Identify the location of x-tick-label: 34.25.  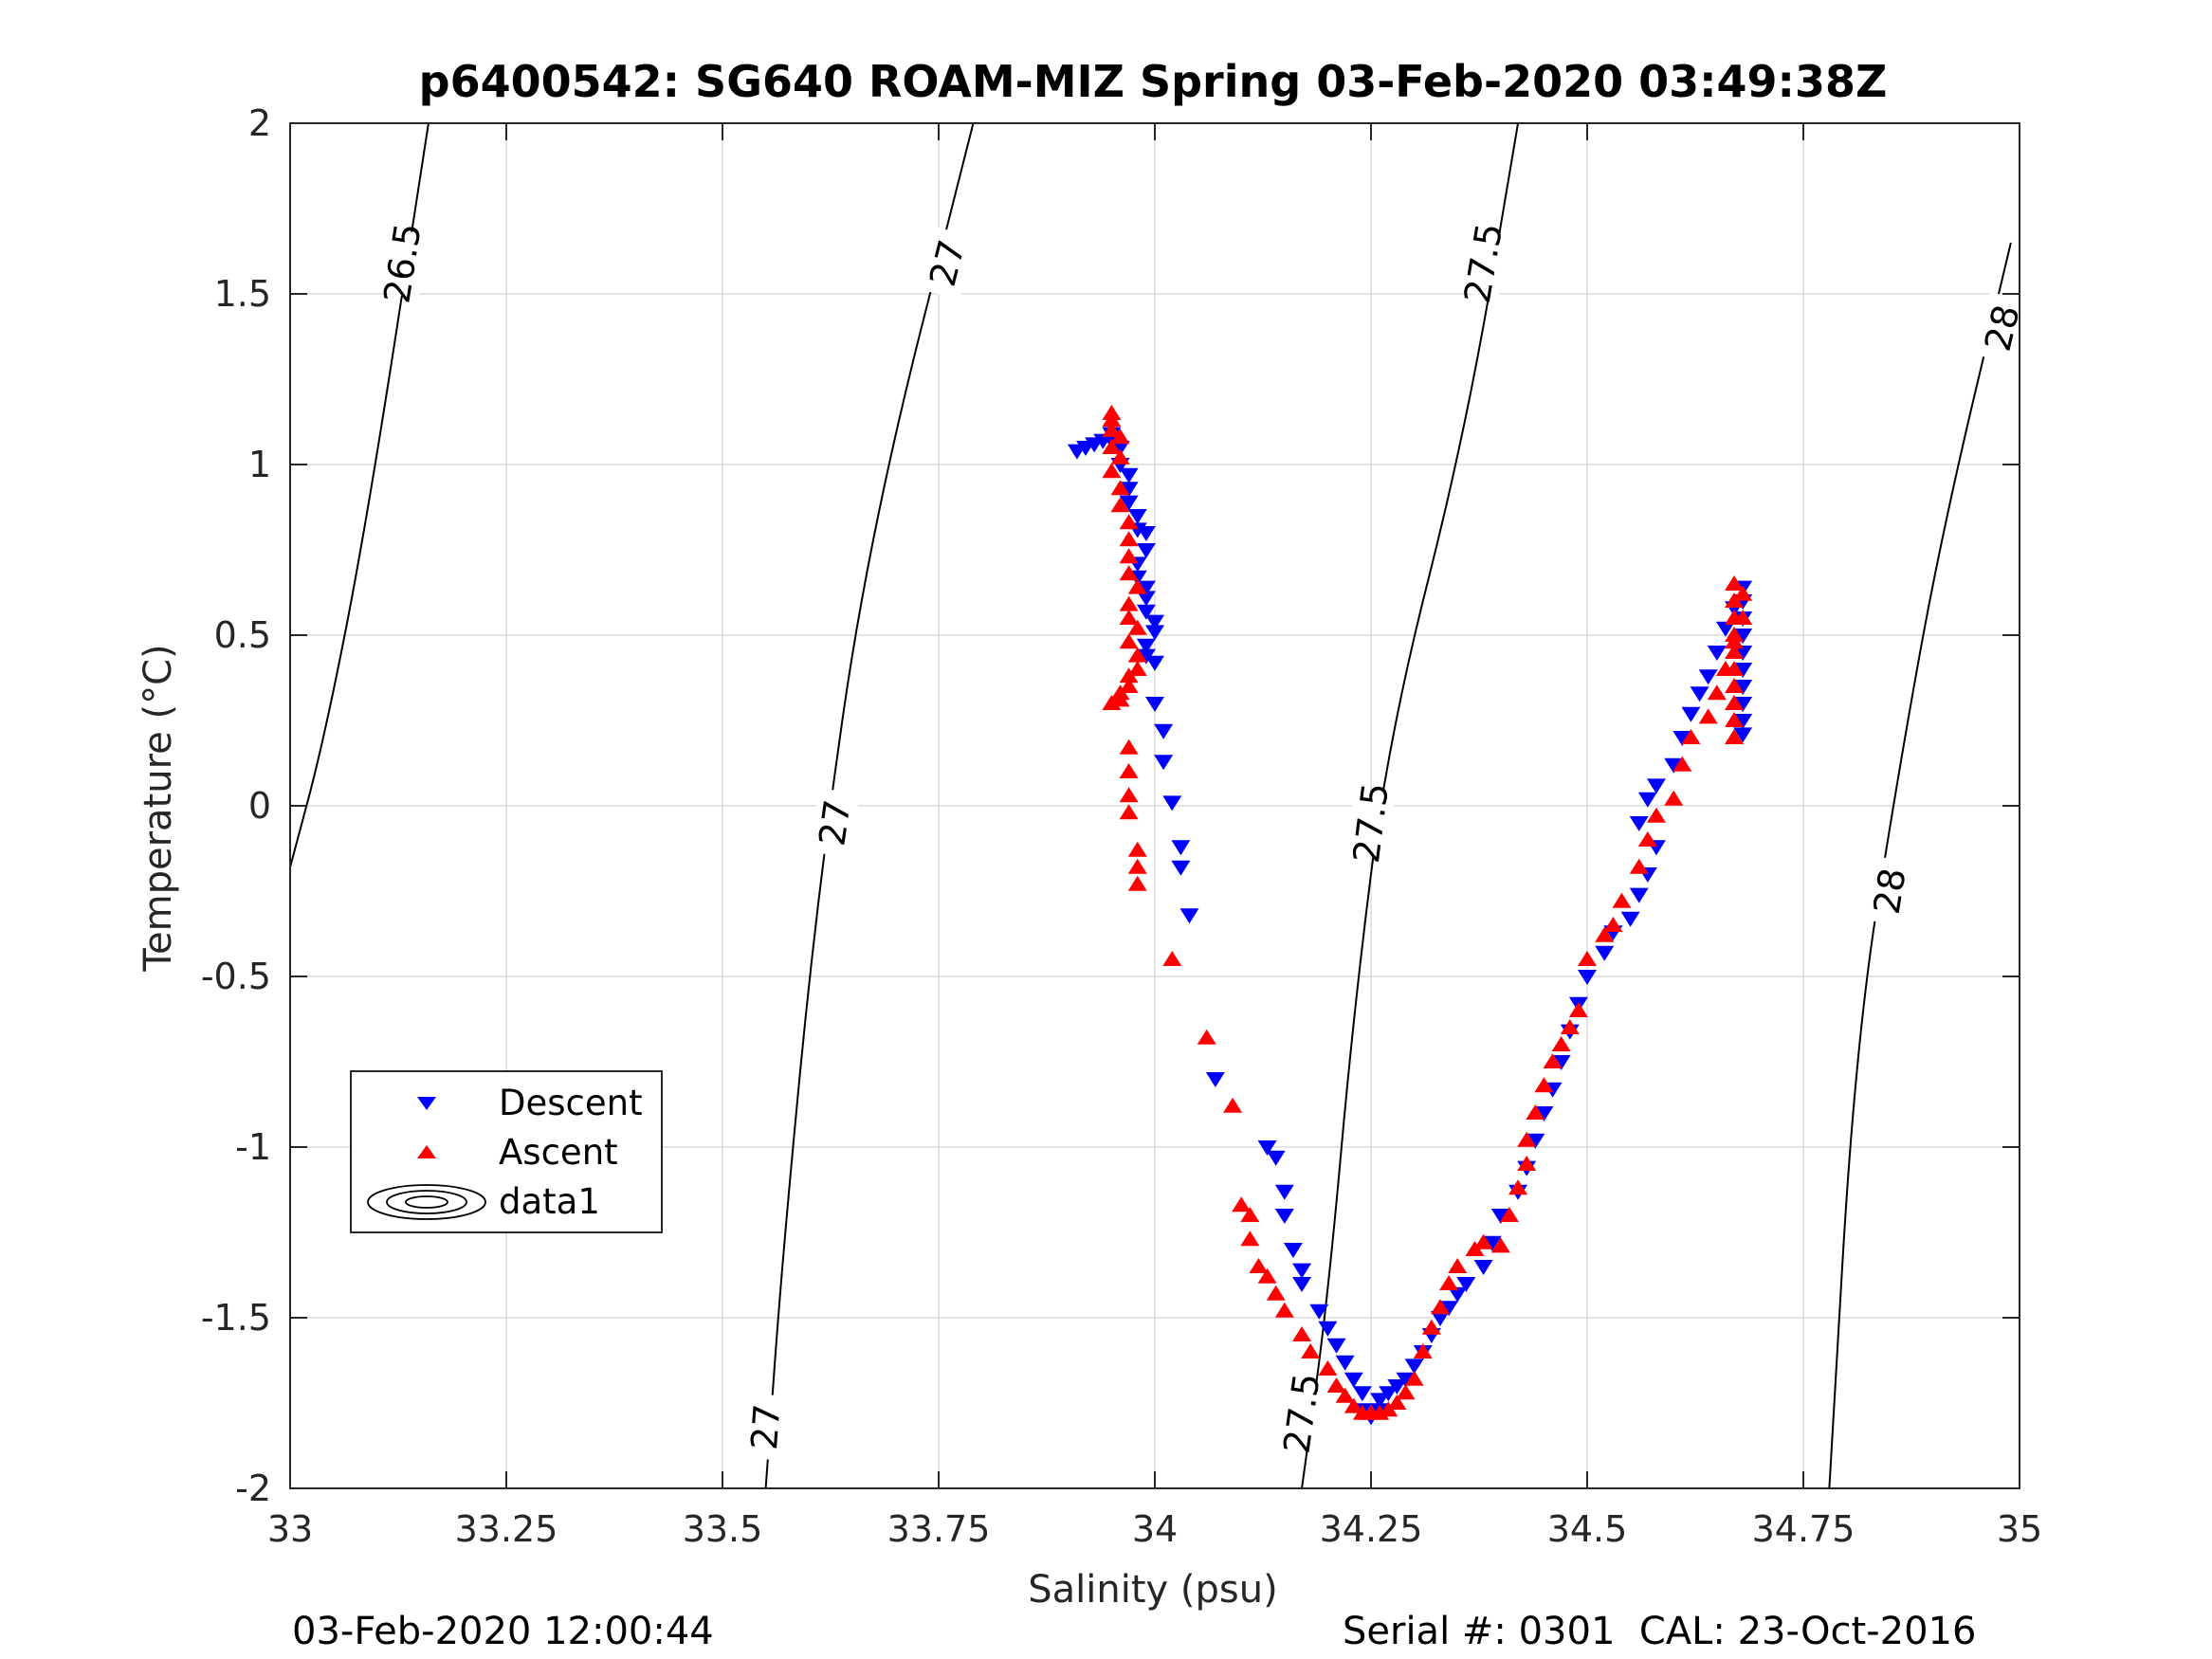
(1371, 1529).